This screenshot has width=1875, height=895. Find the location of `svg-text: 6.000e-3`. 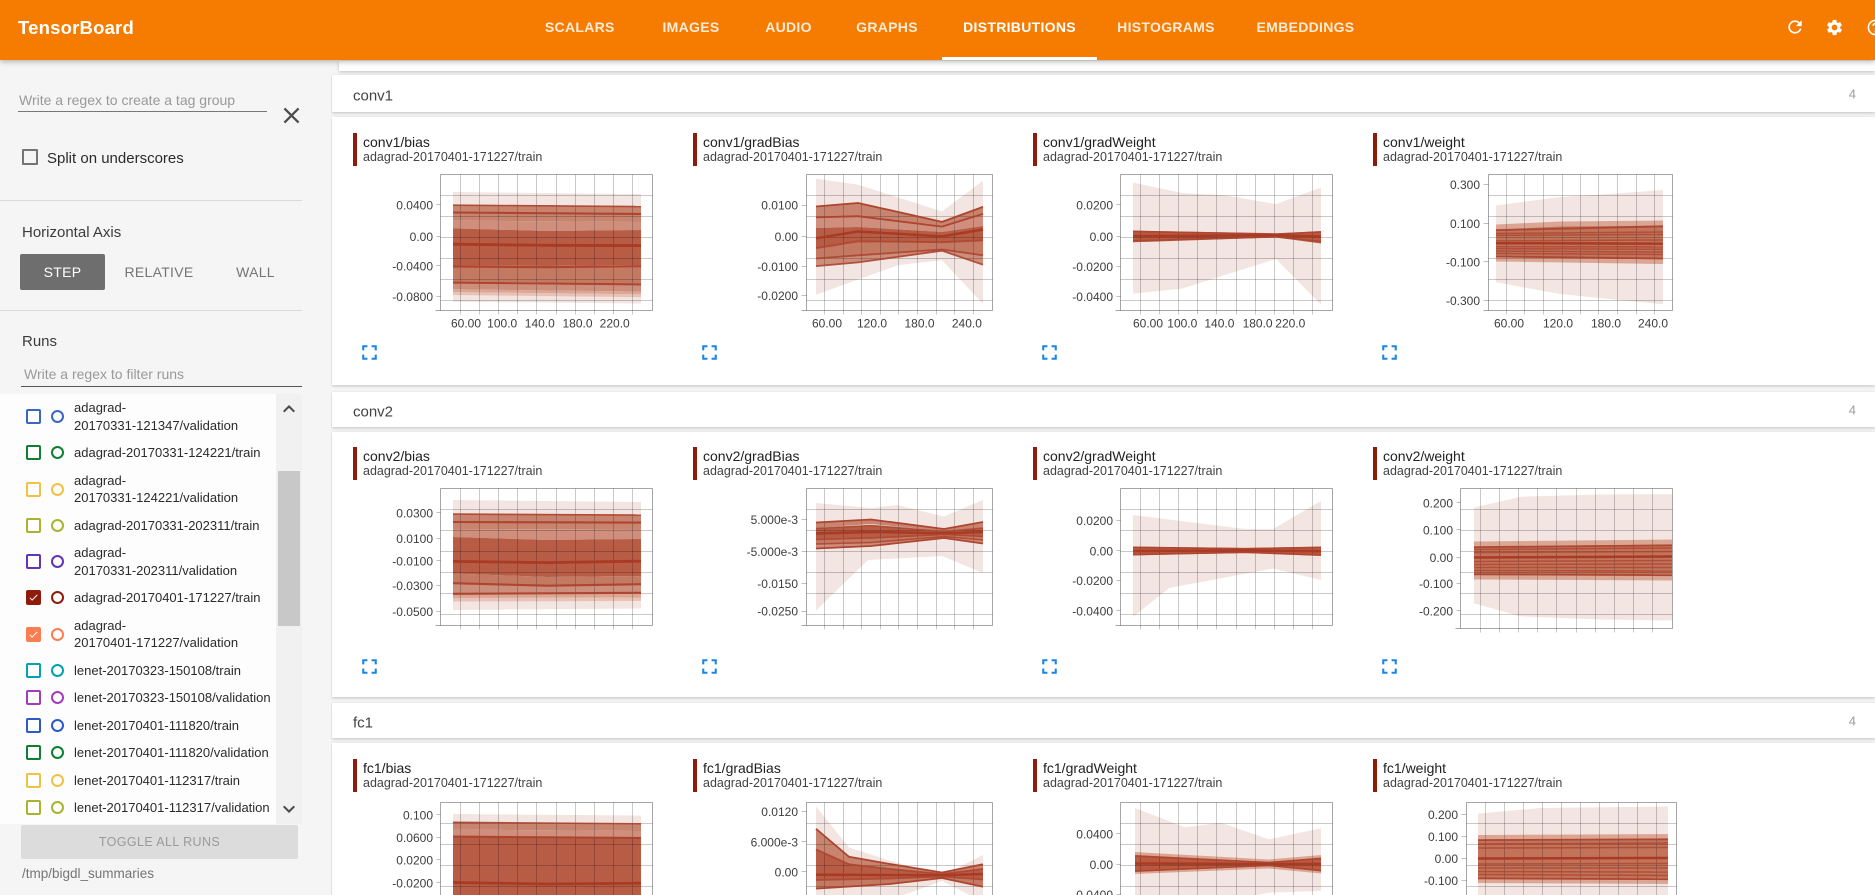

svg-text: 6.000e-3 is located at coordinates (775, 842).